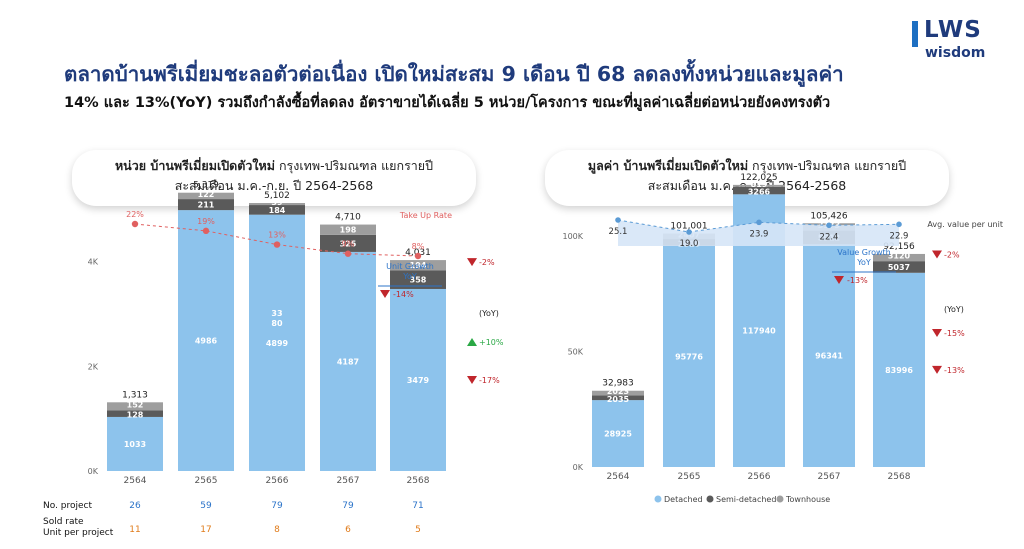 This screenshot has height=549, width=1024. Describe the element at coordinates (689, 244) in the screenshot. I see `value-avg-label: 19.0` at that location.